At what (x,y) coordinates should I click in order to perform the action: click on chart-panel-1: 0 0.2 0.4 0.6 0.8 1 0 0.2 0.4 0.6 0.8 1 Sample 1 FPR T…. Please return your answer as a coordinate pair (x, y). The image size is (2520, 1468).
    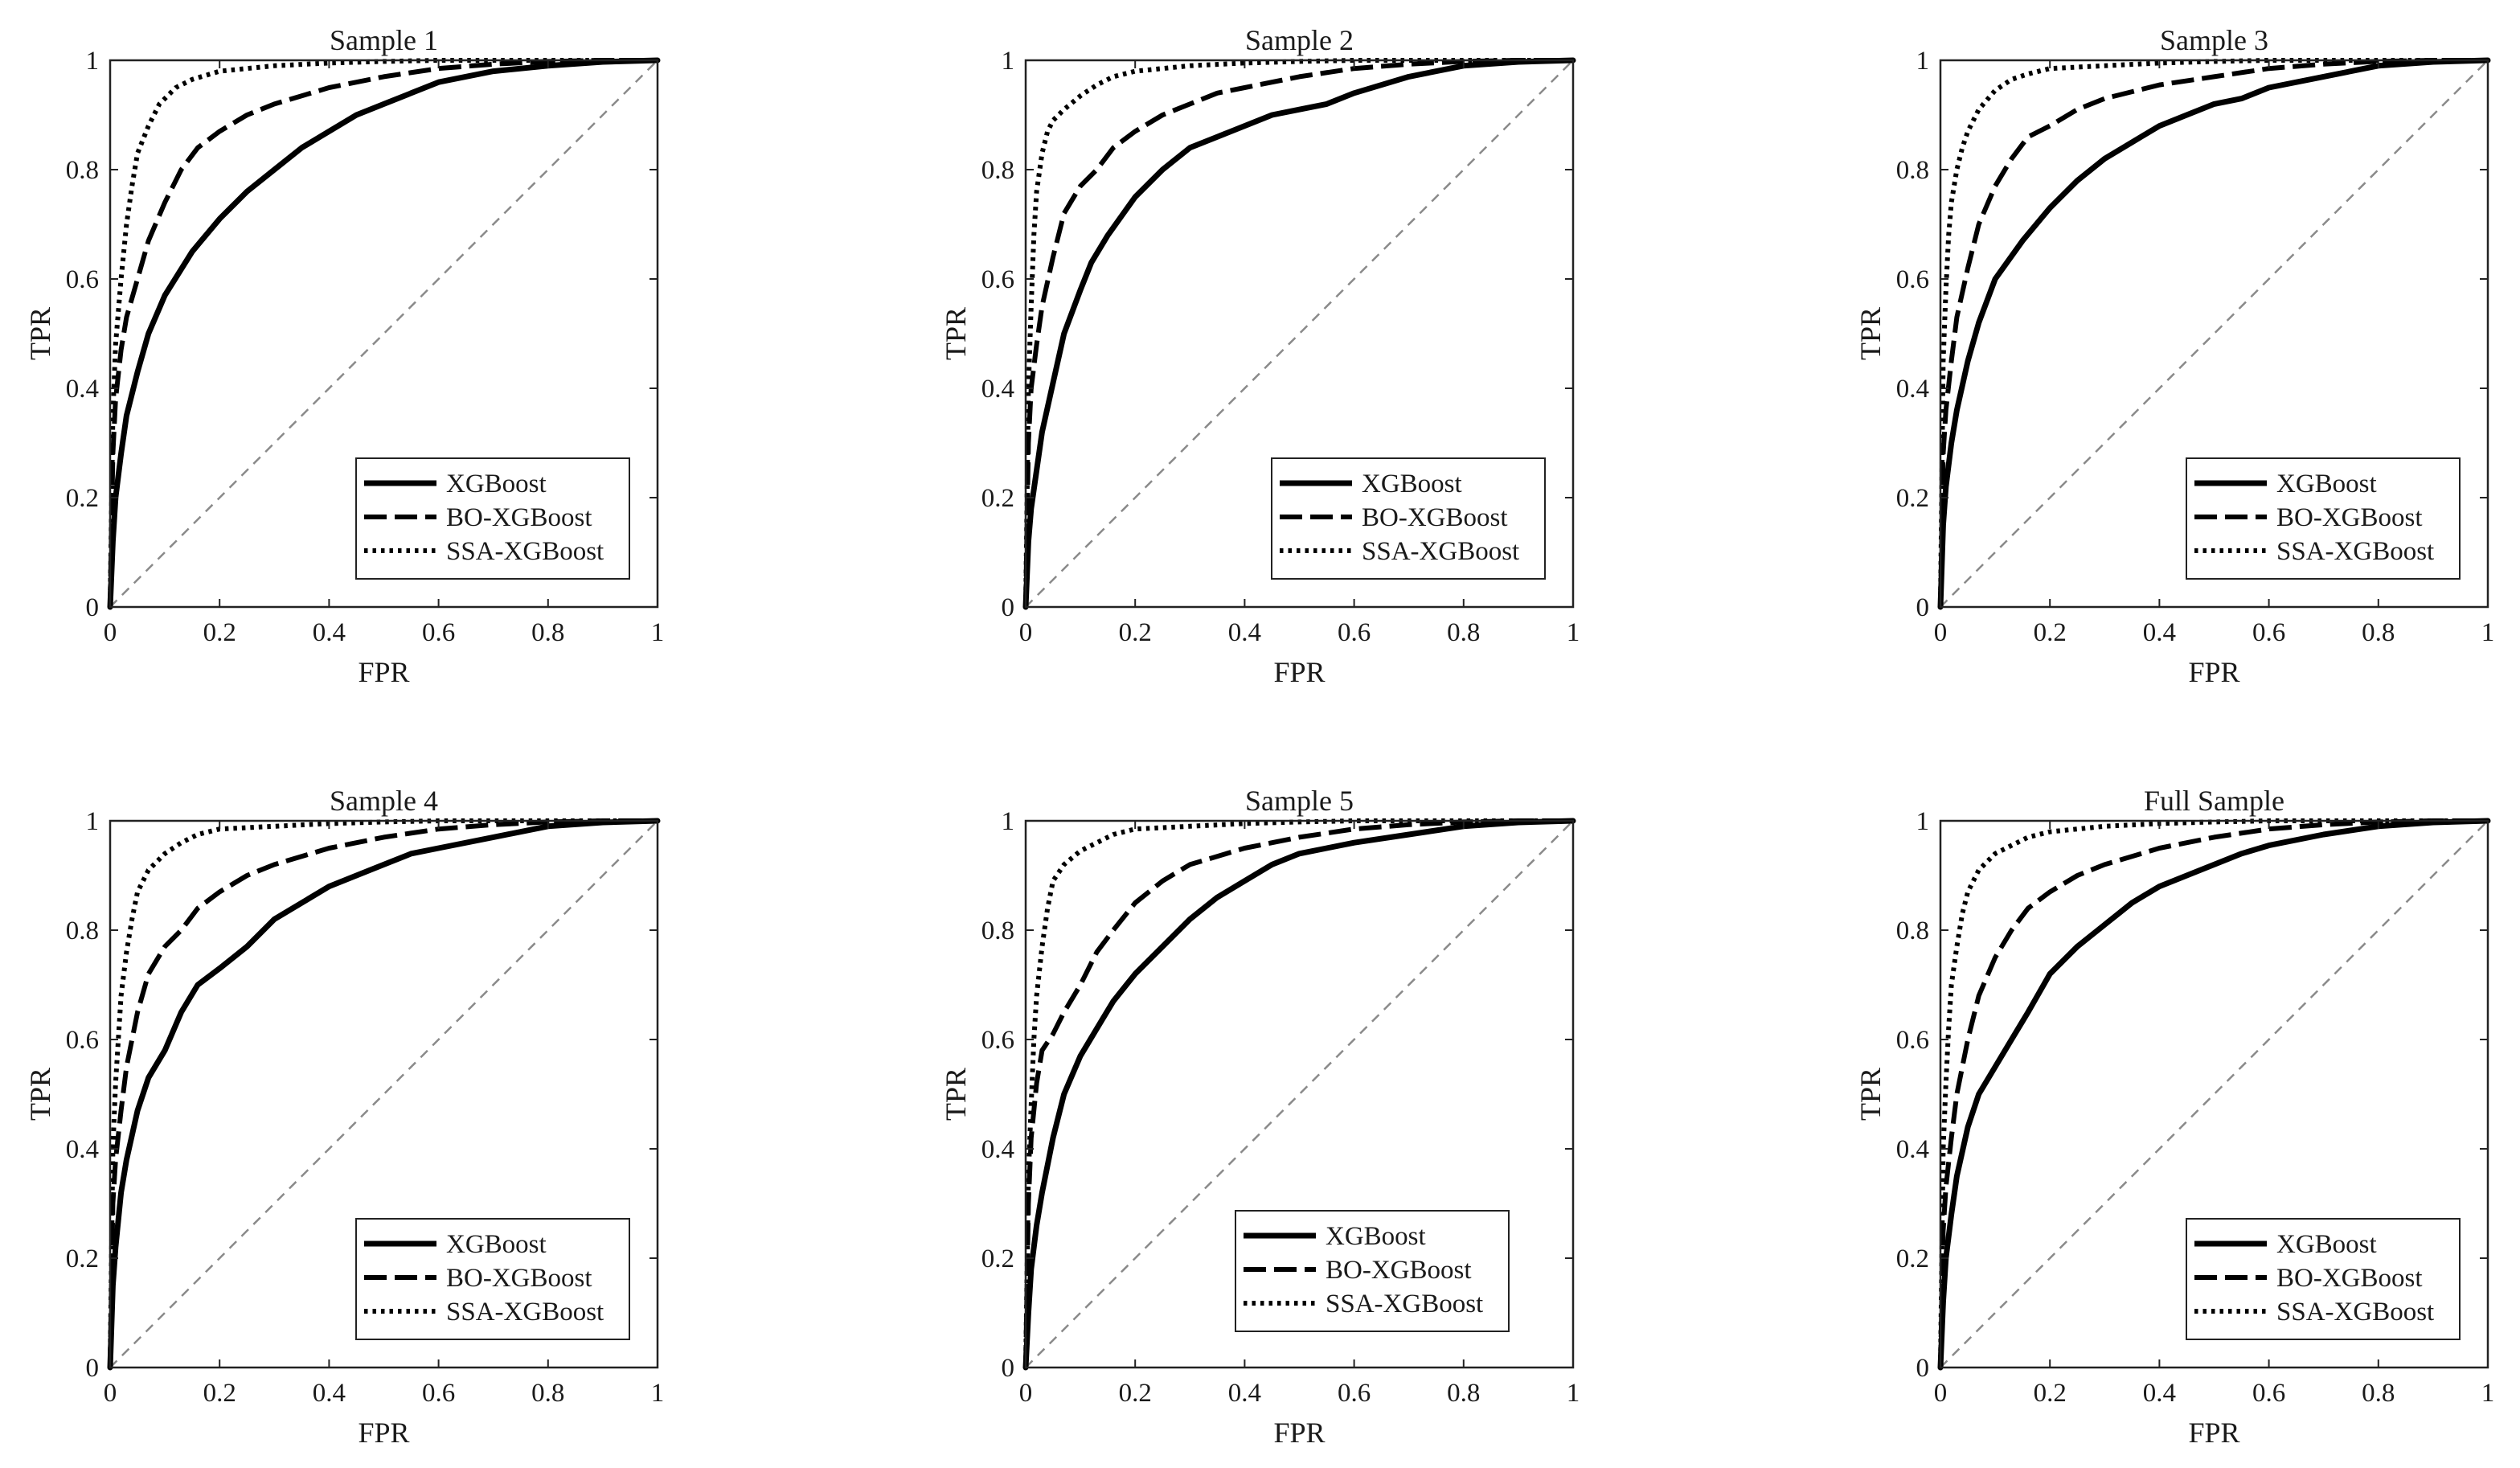
    Looking at the image, I should click on (344, 356).